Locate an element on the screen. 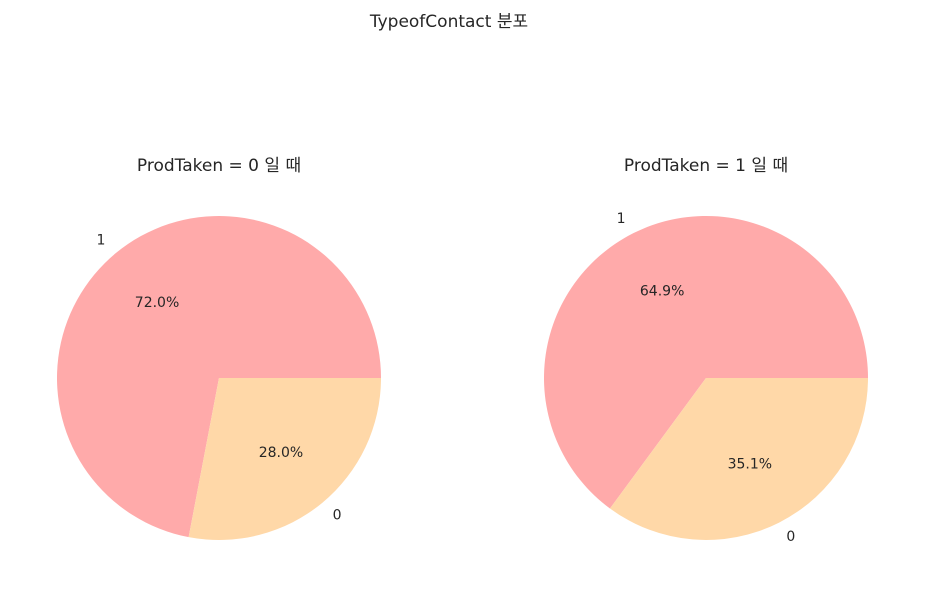  slice-percent-label-0: 28.0% is located at coordinates (281, 453).